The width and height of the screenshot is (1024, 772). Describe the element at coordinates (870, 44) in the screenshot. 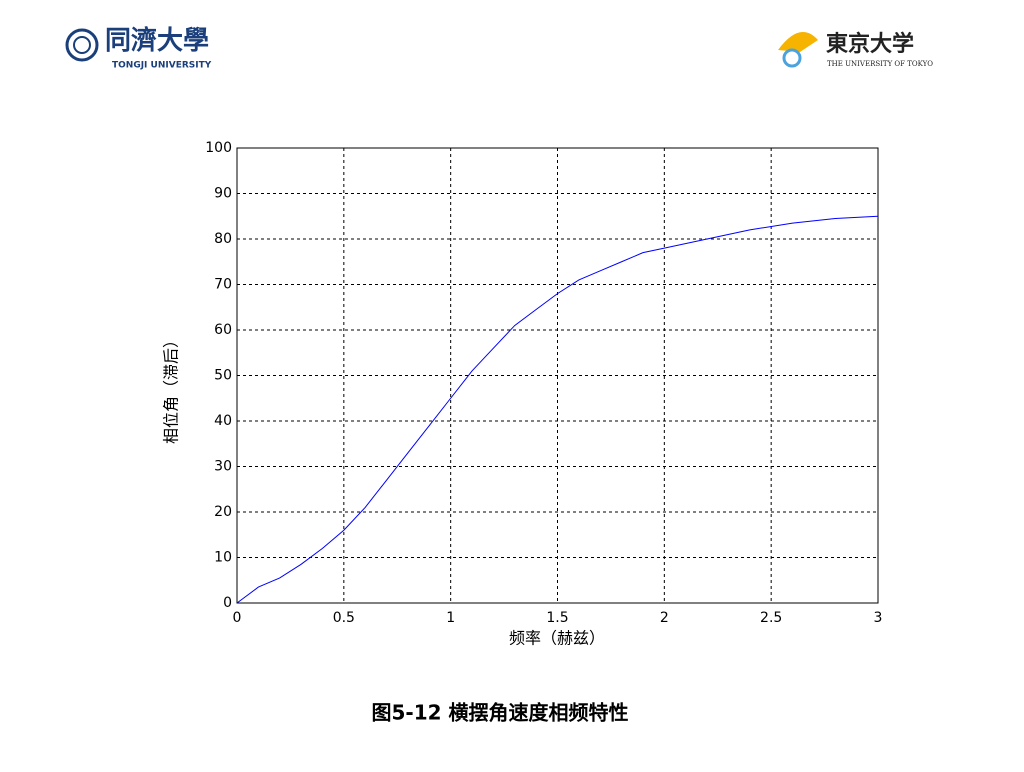

I see `logo-text: 東京大学` at that location.